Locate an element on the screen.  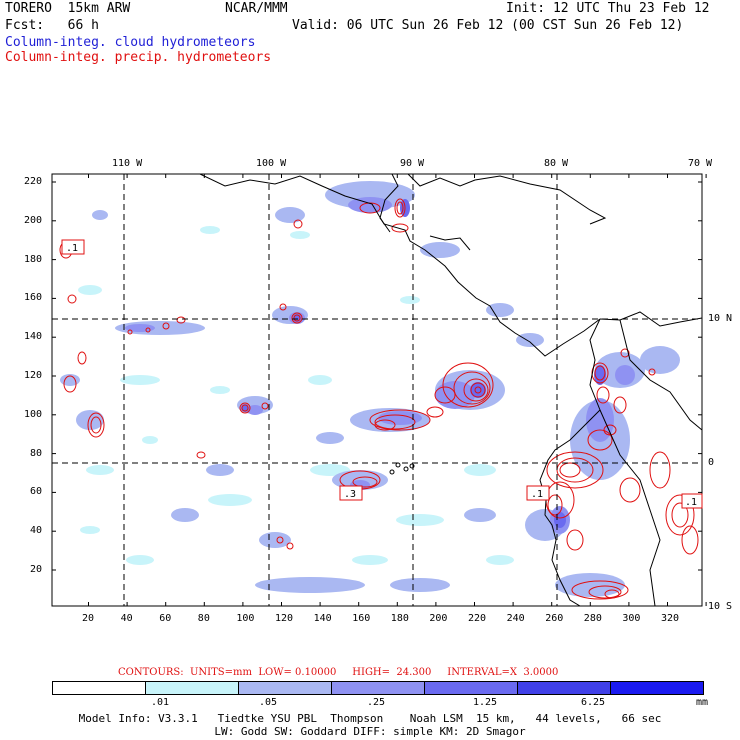
box-label-1: .1 is located at coordinates (72, 248).